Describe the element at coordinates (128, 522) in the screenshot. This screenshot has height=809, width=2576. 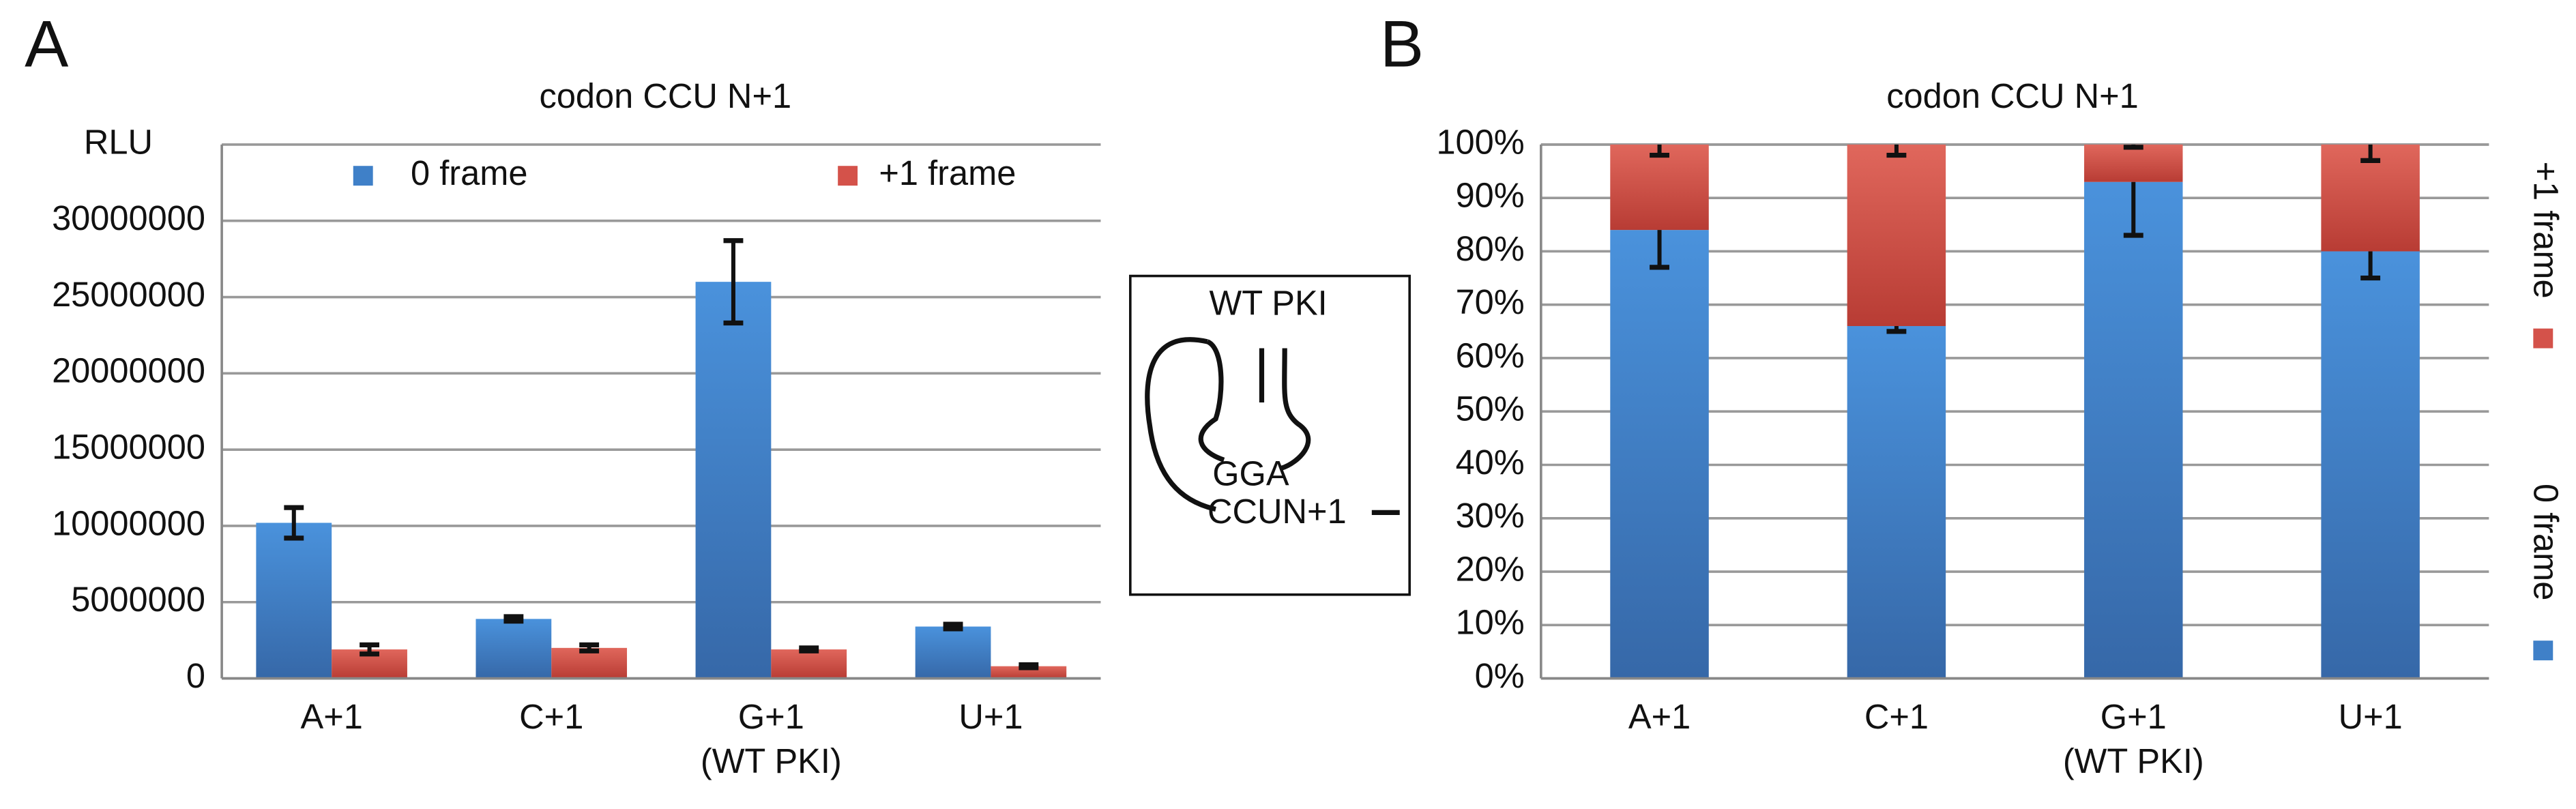
I see `y-tick-label: 10000000` at that location.